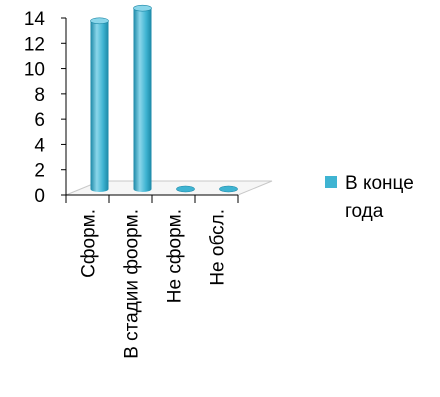  I want to click on x-category-label: В стадии фоорм., so click(132, 284).